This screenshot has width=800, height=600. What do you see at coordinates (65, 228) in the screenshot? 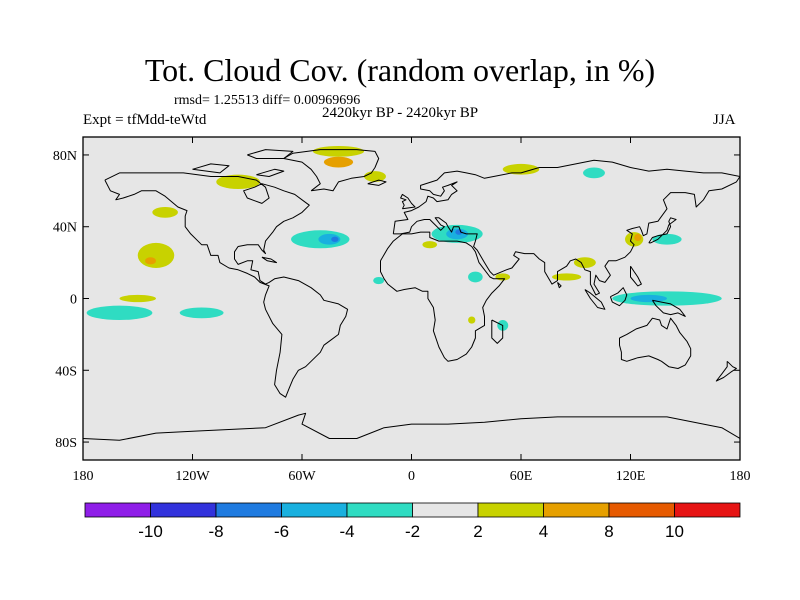
I see `lat-tick-label: 40N` at bounding box center [65, 228].